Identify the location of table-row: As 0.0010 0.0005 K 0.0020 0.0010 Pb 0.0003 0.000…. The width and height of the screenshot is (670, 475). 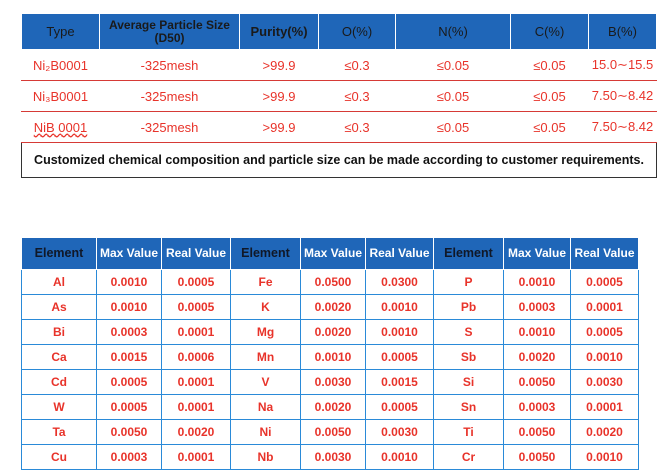
(330, 307).